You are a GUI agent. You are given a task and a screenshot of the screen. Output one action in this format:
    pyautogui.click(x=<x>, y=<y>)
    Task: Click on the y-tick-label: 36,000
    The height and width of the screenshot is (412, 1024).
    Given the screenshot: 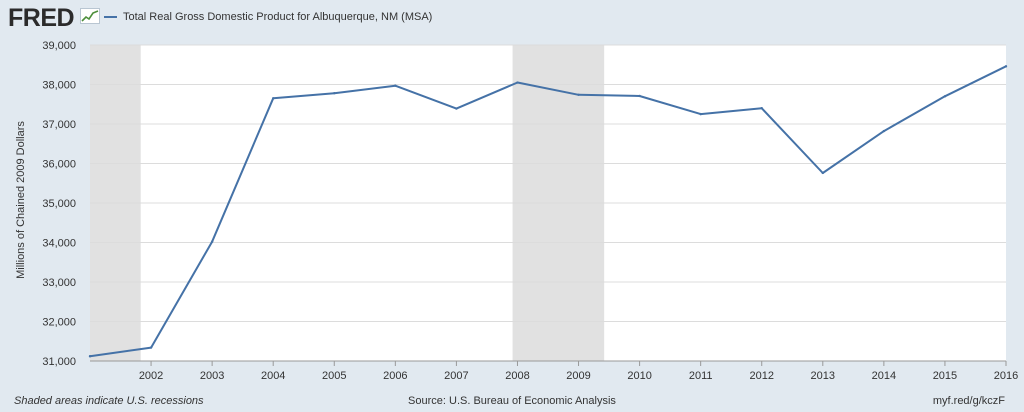 What is the action you would take?
    pyautogui.click(x=59, y=165)
    